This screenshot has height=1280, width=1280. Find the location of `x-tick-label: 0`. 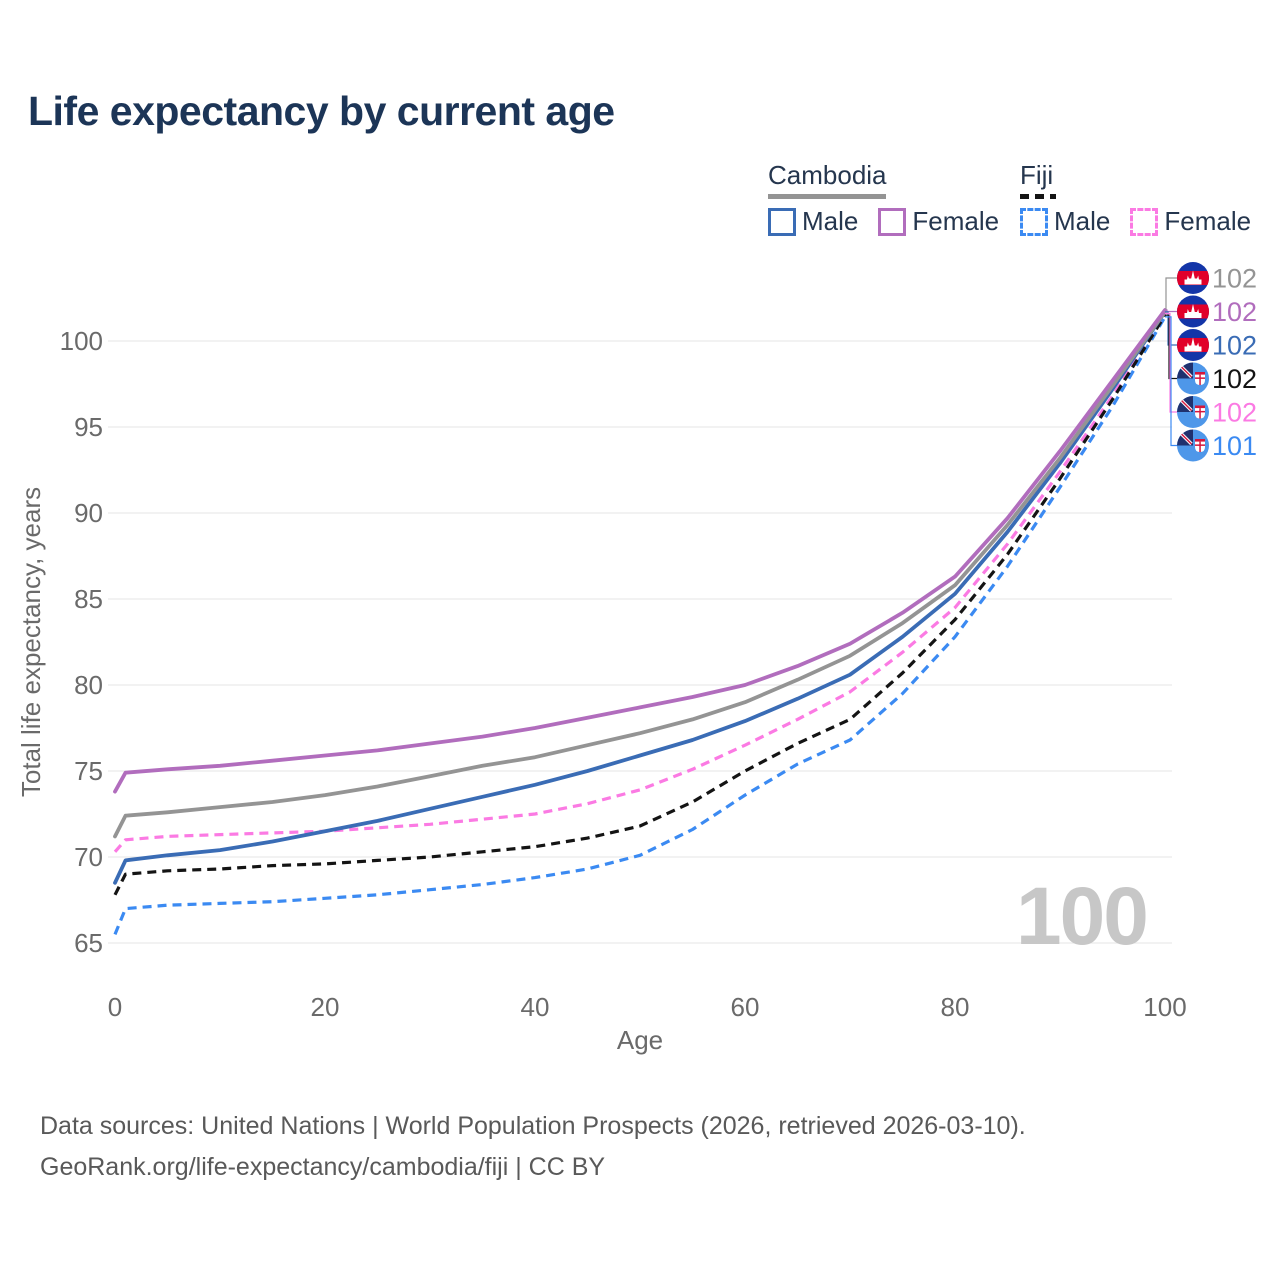

x-tick-label: 0 is located at coordinates (115, 1007).